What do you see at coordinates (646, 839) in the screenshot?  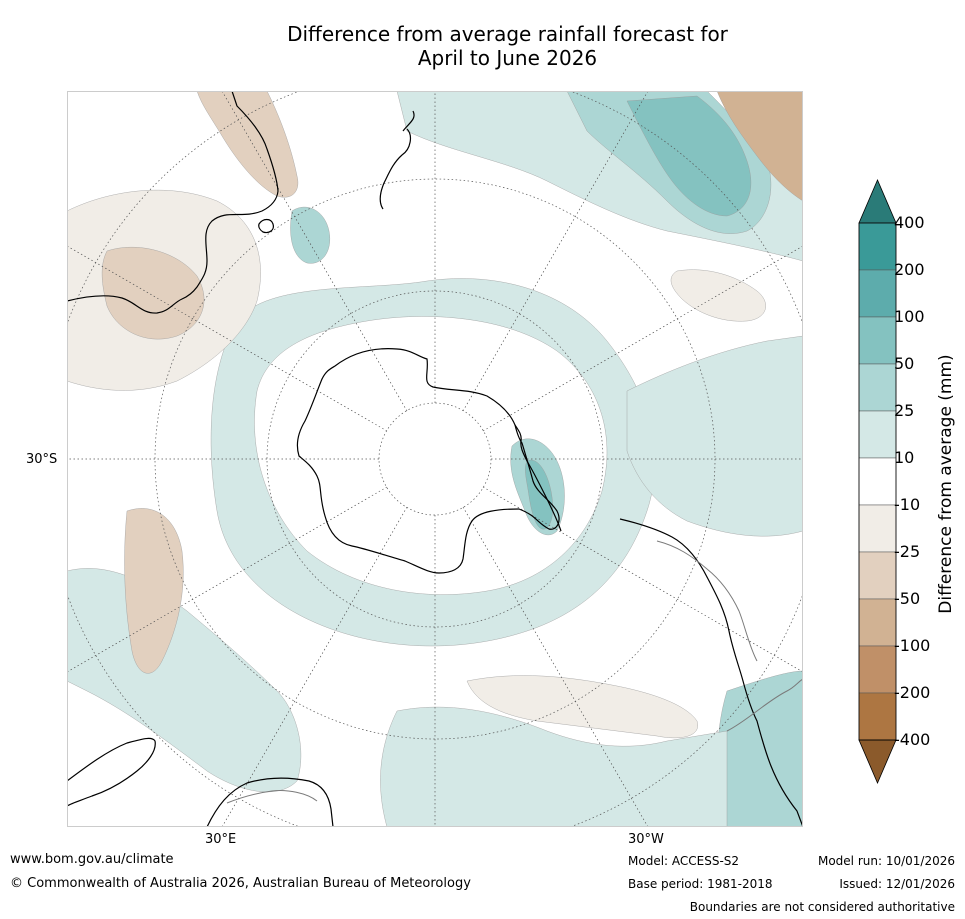 I see `lon-label-30w: 30°W` at bounding box center [646, 839].